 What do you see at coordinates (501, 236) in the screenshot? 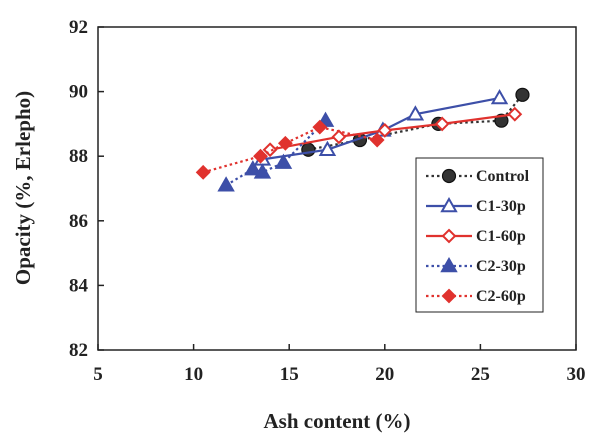
I see `legend-label: C1-60p` at bounding box center [501, 236].